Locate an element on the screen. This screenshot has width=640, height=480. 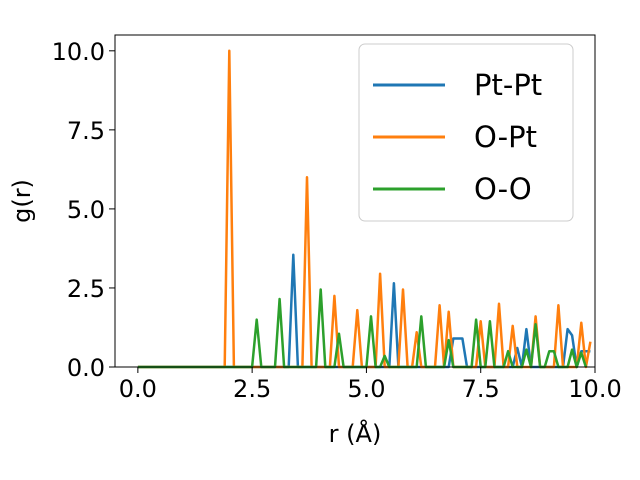
legend-label-o-pt: O-Pt is located at coordinates (505, 137).